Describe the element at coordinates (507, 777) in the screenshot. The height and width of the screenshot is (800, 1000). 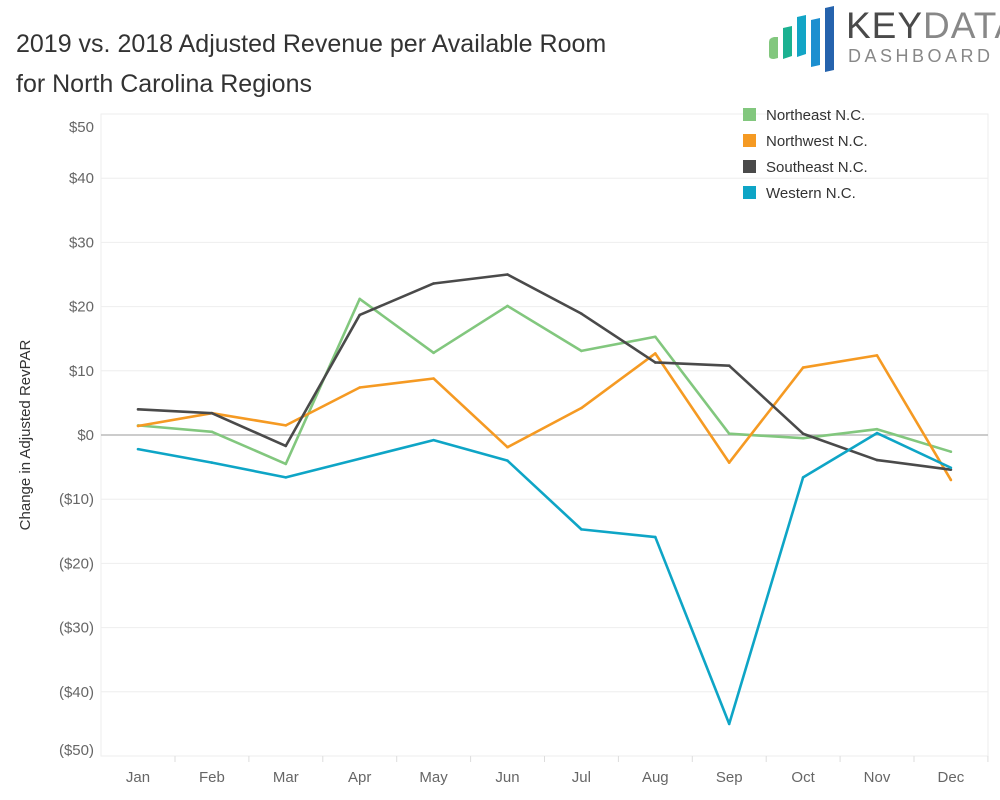
I see `x-tick-label: Jun` at that location.